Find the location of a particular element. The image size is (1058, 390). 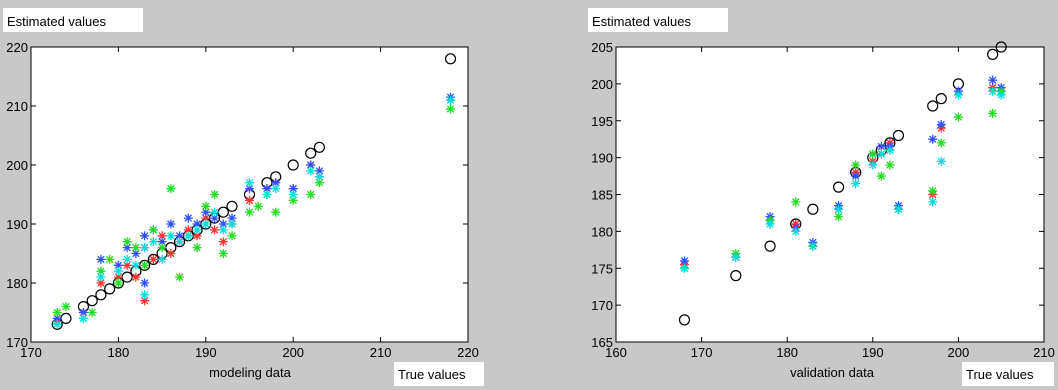

xlabel: validation data is located at coordinates (832, 372).